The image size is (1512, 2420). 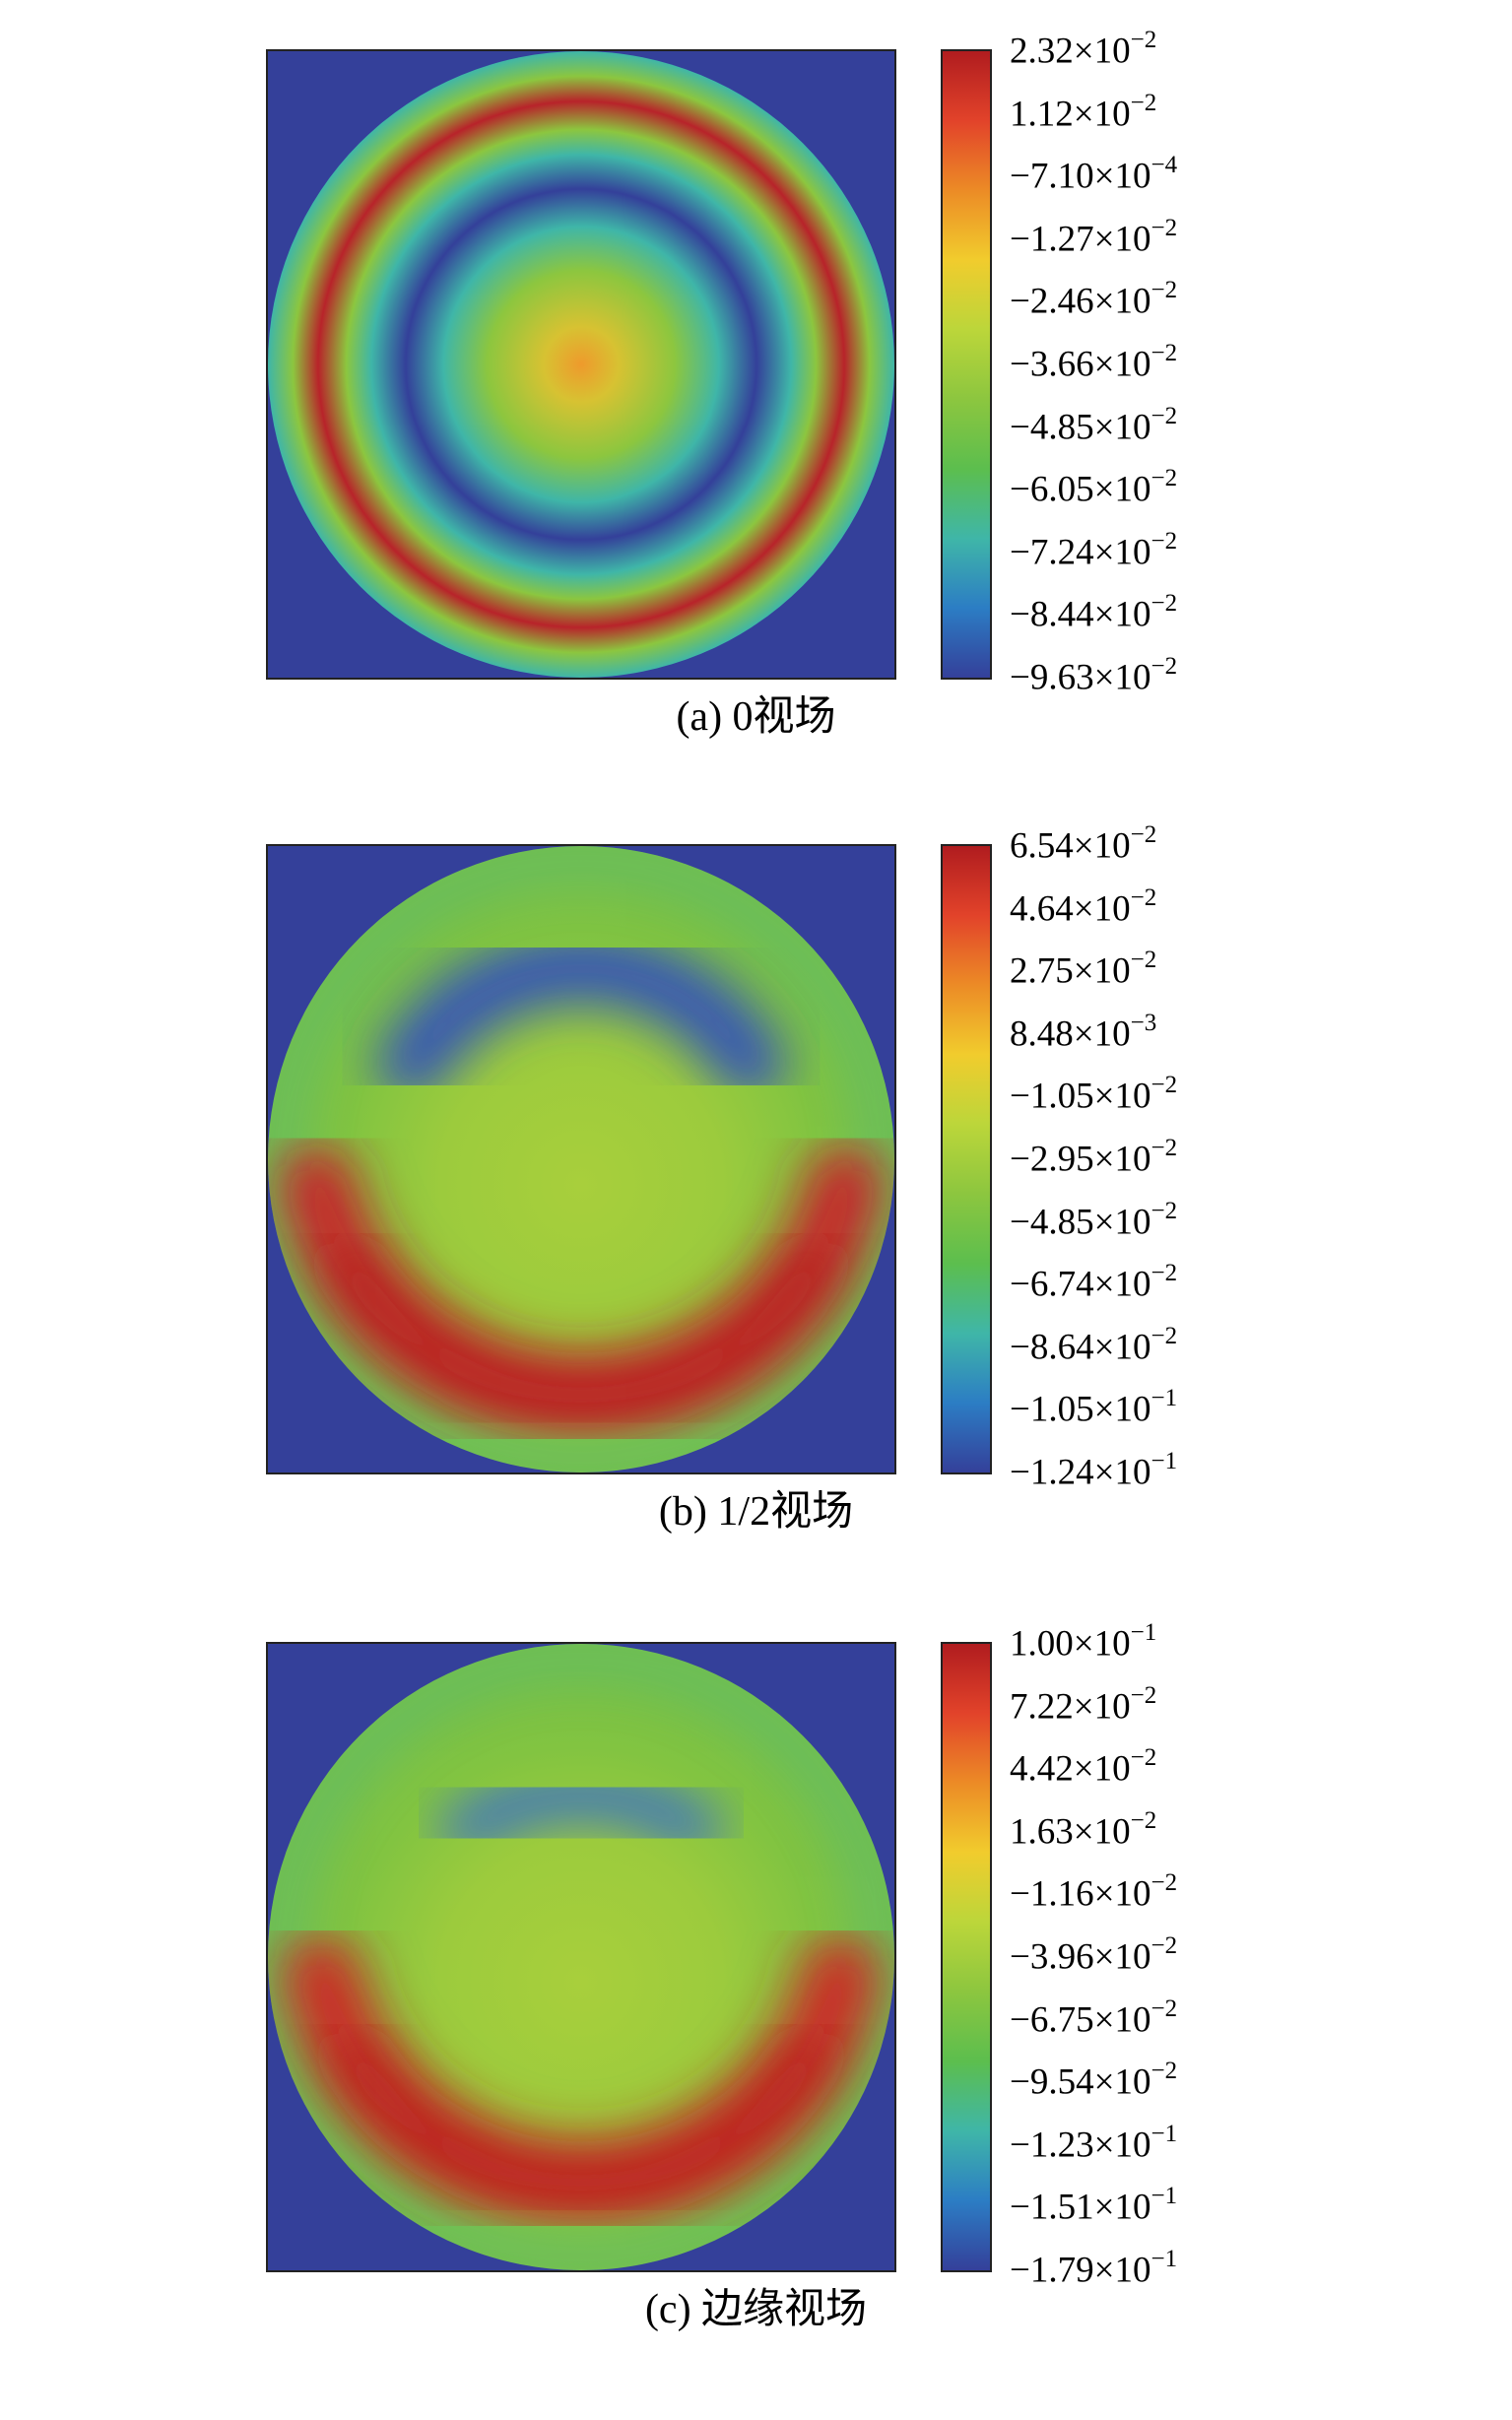 What do you see at coordinates (1094, 1470) in the screenshot?
I see `colorbar-tick-label: −1.24×10⁻¹` at bounding box center [1094, 1470].